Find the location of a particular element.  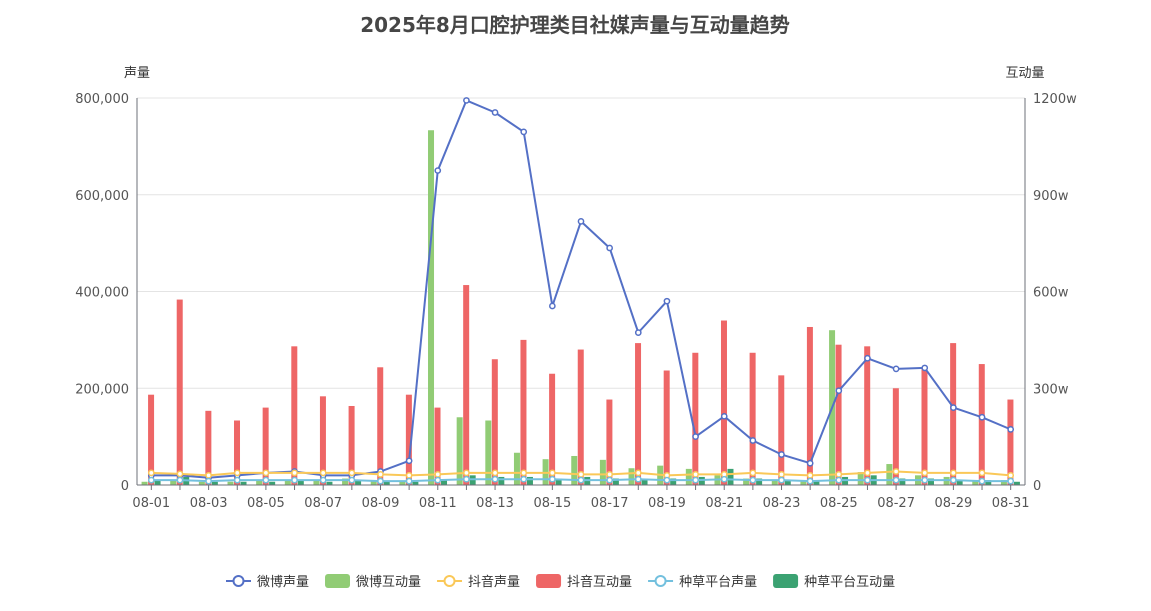

x-tick-label: 08-09 is located at coordinates (381, 503).